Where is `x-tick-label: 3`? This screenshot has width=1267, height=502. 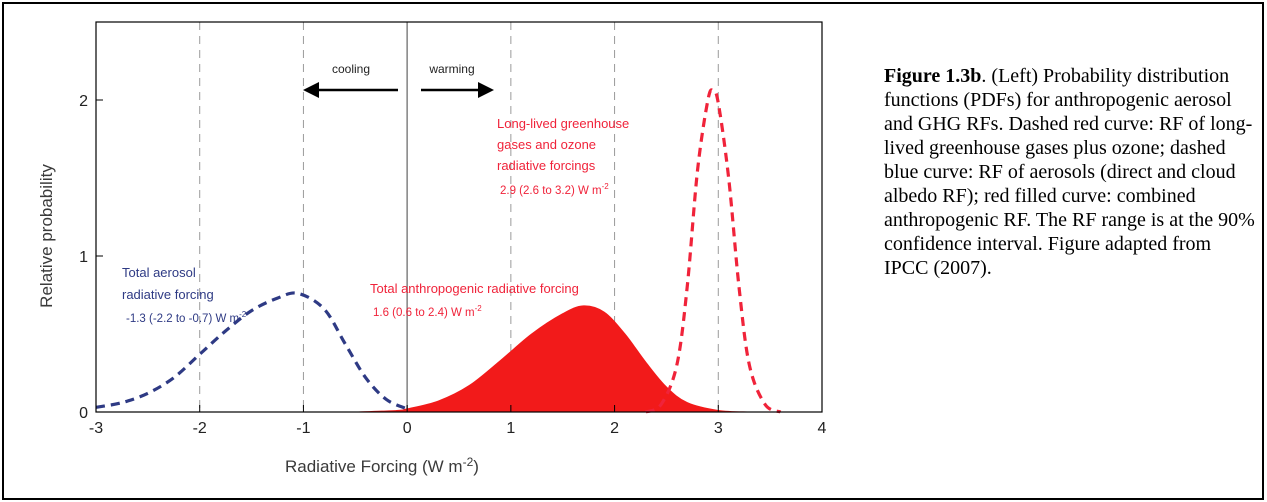 x-tick-label: 3 is located at coordinates (718, 428).